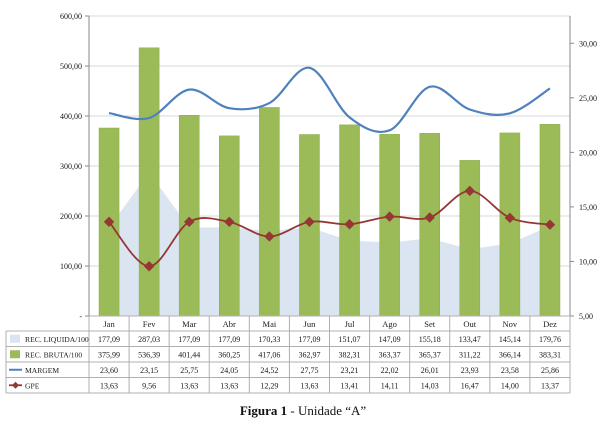 The image size is (606, 429). What do you see at coordinates (350, 339) in the screenshot?
I see `table-value: 151,07` at bounding box center [350, 339].